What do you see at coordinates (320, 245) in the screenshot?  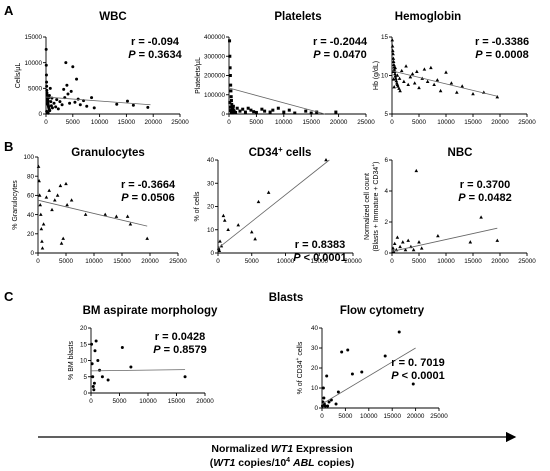 I see `r-value: r = 0.8383` at bounding box center [320, 245].